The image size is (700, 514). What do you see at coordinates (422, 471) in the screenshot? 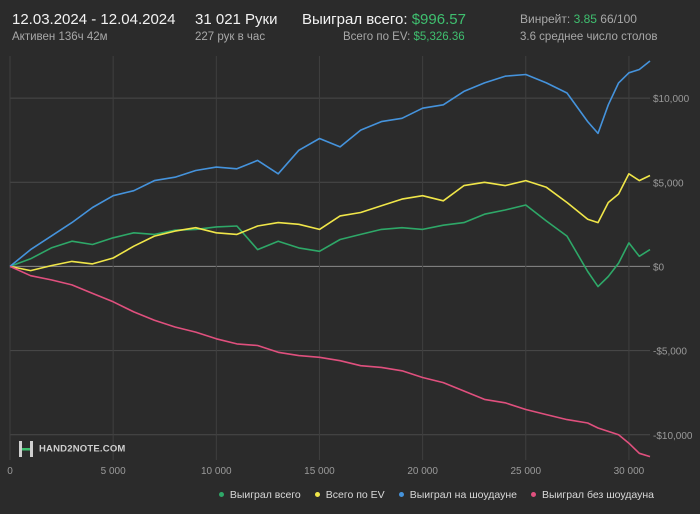
I see `x-tick-label: 20 000` at bounding box center [422, 471].